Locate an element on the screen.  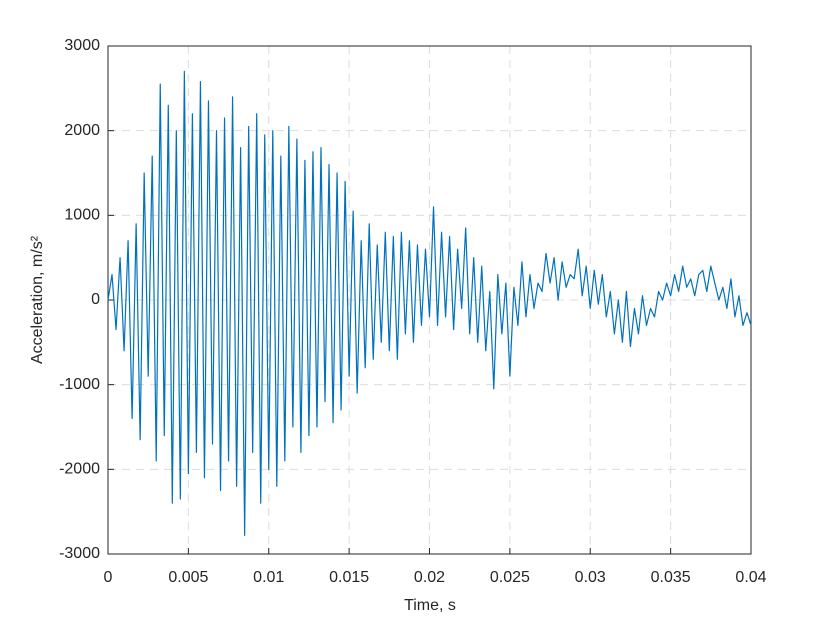
x-tick-label: 0.035 is located at coordinates (671, 577).